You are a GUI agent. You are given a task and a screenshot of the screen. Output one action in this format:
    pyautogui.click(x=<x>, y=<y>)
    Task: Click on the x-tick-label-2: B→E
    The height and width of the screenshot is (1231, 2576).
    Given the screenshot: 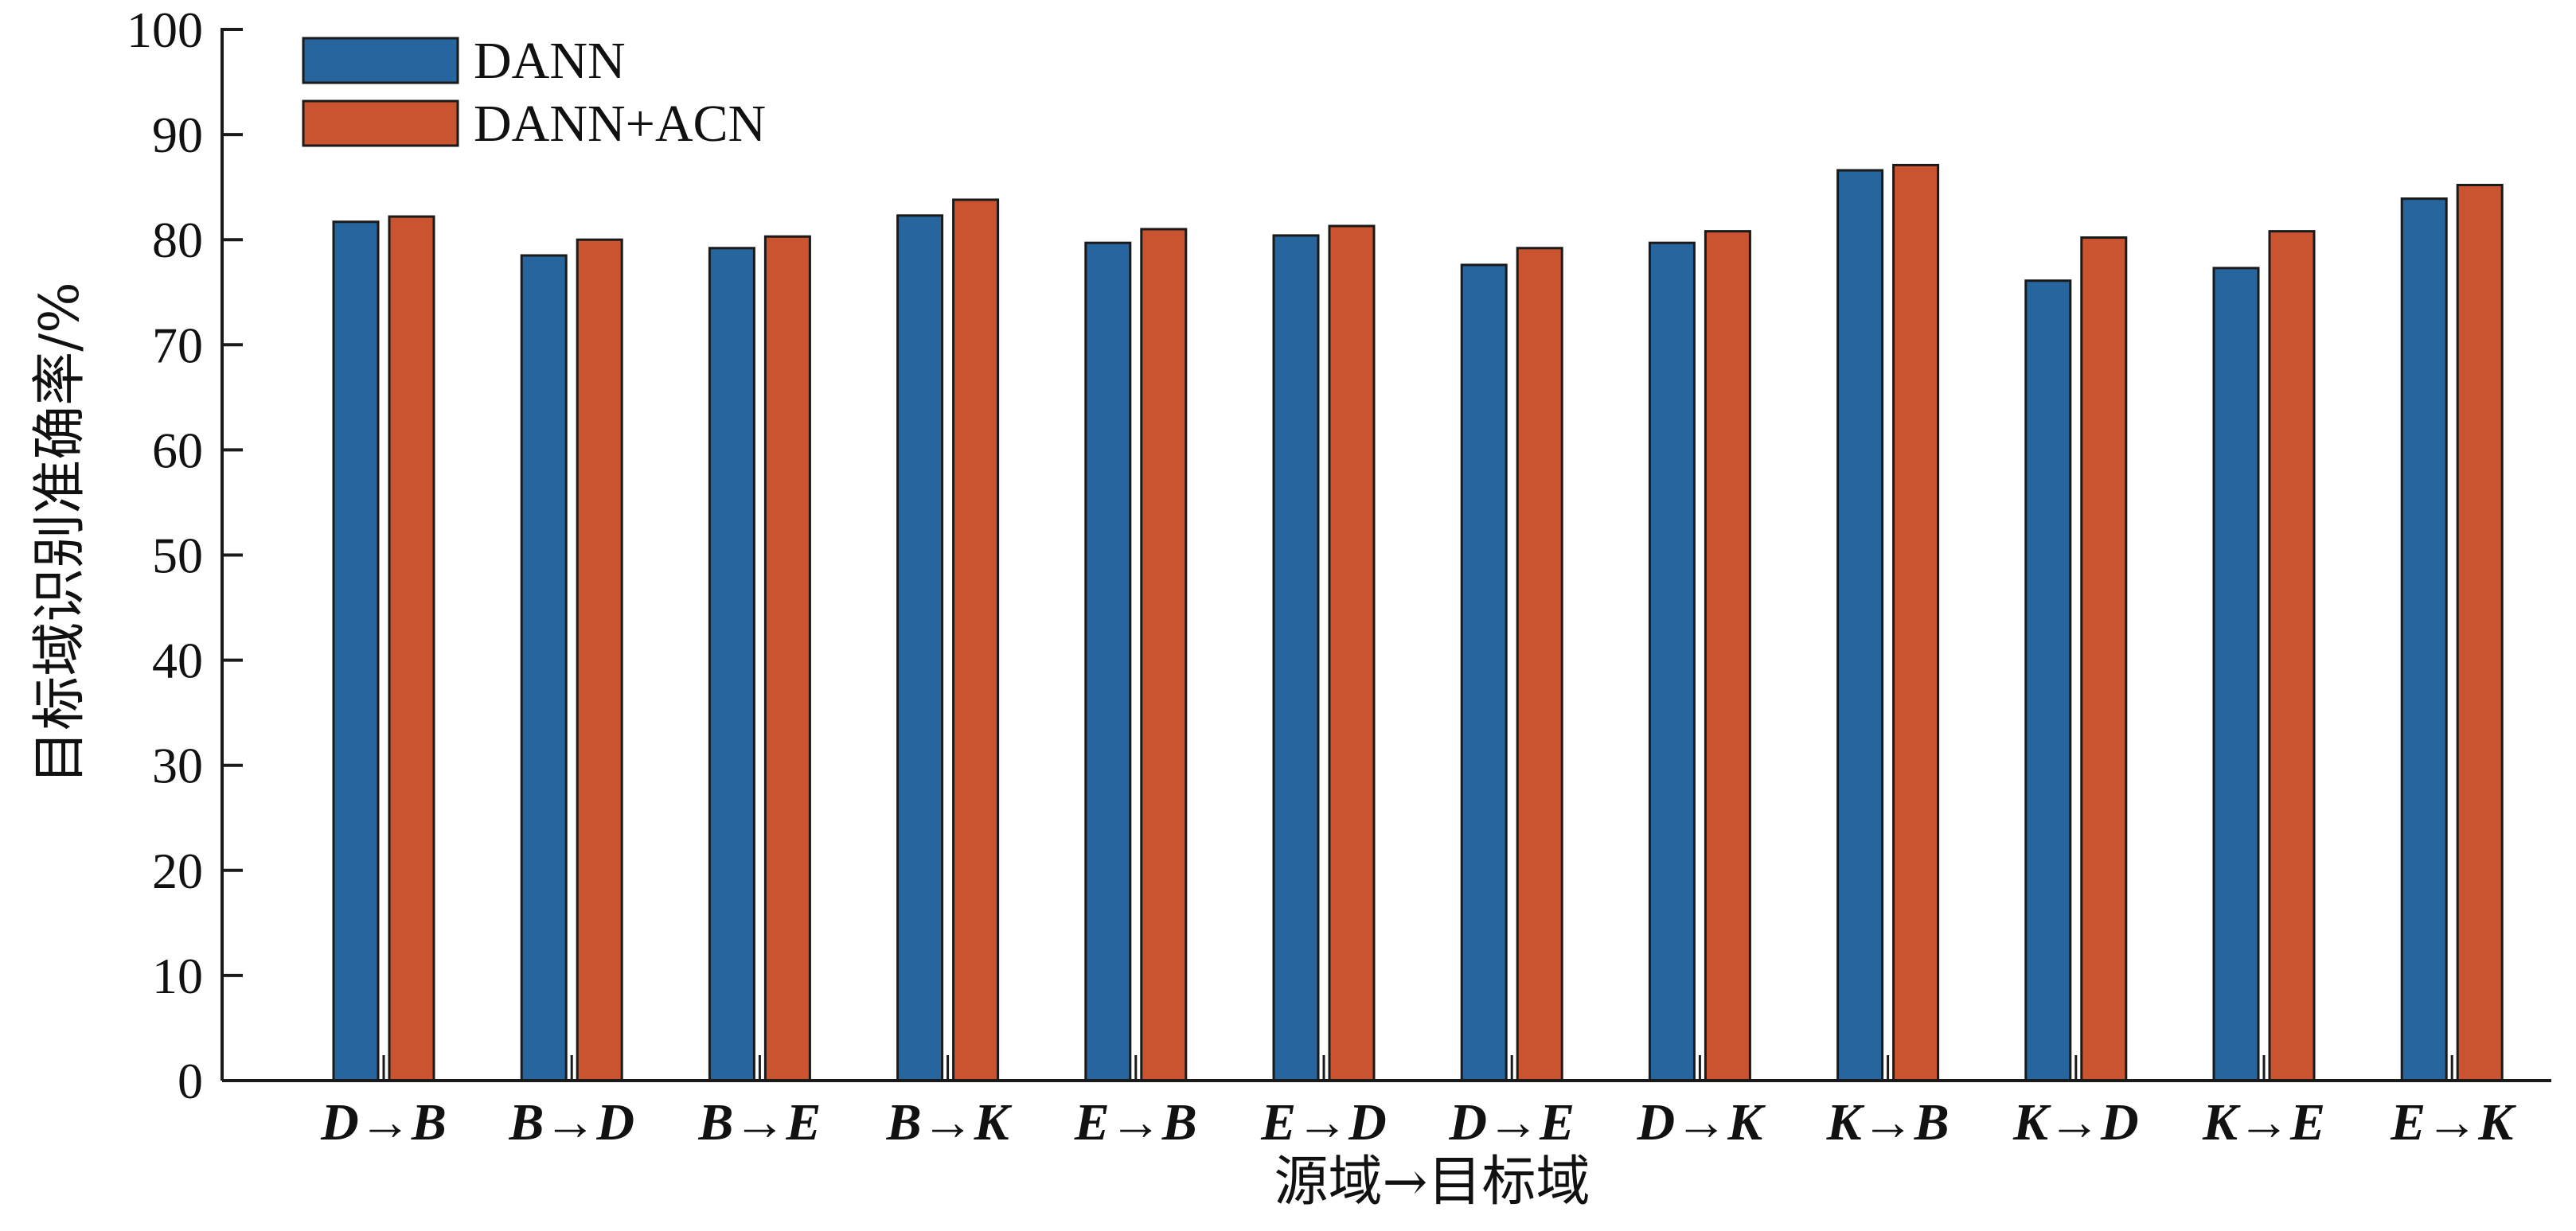 What is the action you would take?
    pyautogui.click(x=759, y=1122)
    